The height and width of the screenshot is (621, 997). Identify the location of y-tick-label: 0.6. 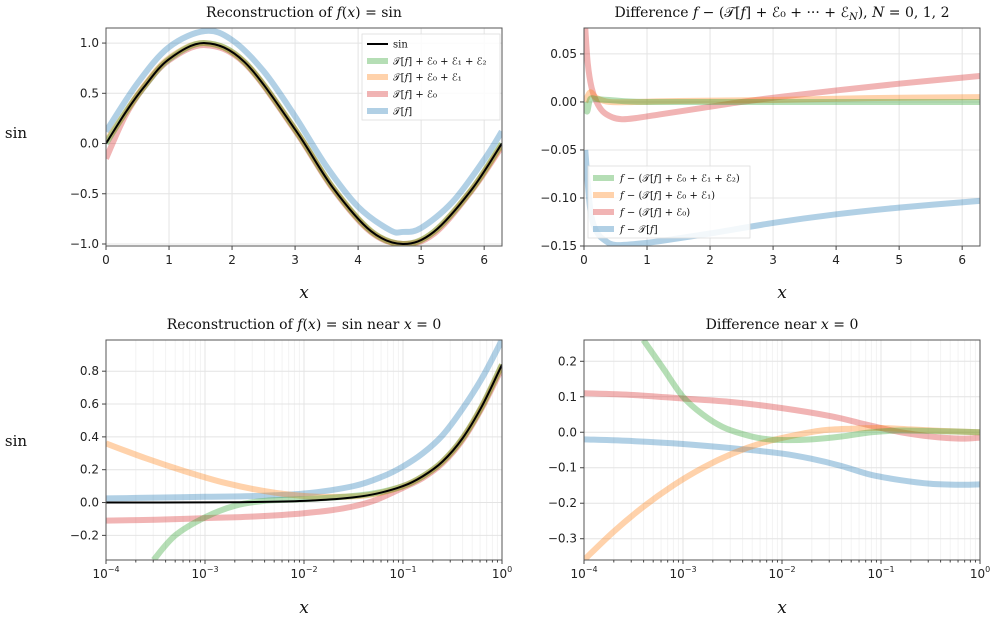
(89, 404).